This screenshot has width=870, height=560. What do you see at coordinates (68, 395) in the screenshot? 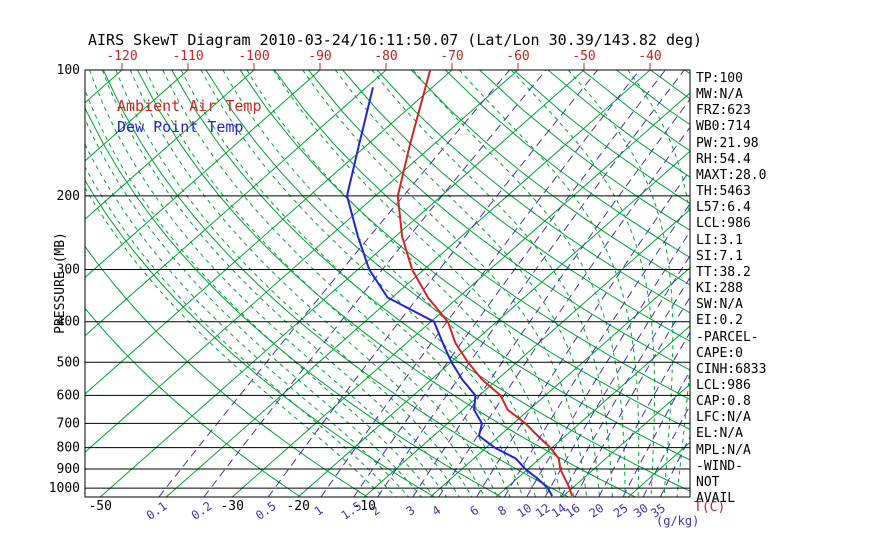
I see `pressure-axis-label: 600` at bounding box center [68, 395].